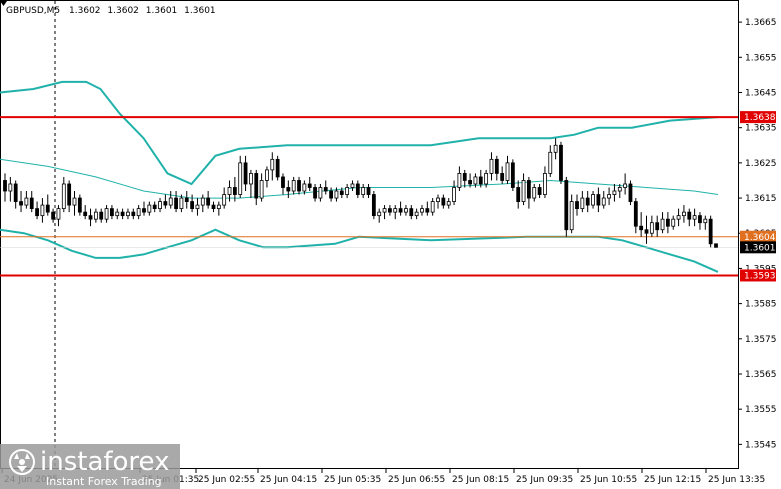 The image size is (781, 489). I want to click on ohlc-close: 1.3601, so click(200, 11).